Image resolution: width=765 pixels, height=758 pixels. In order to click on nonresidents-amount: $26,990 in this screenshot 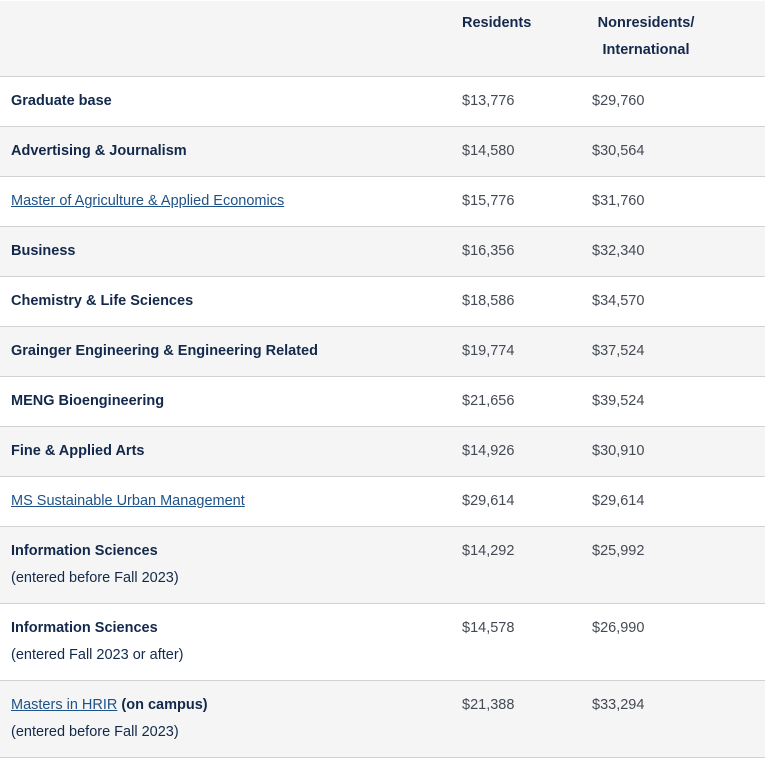, I will do `click(673, 642)`.